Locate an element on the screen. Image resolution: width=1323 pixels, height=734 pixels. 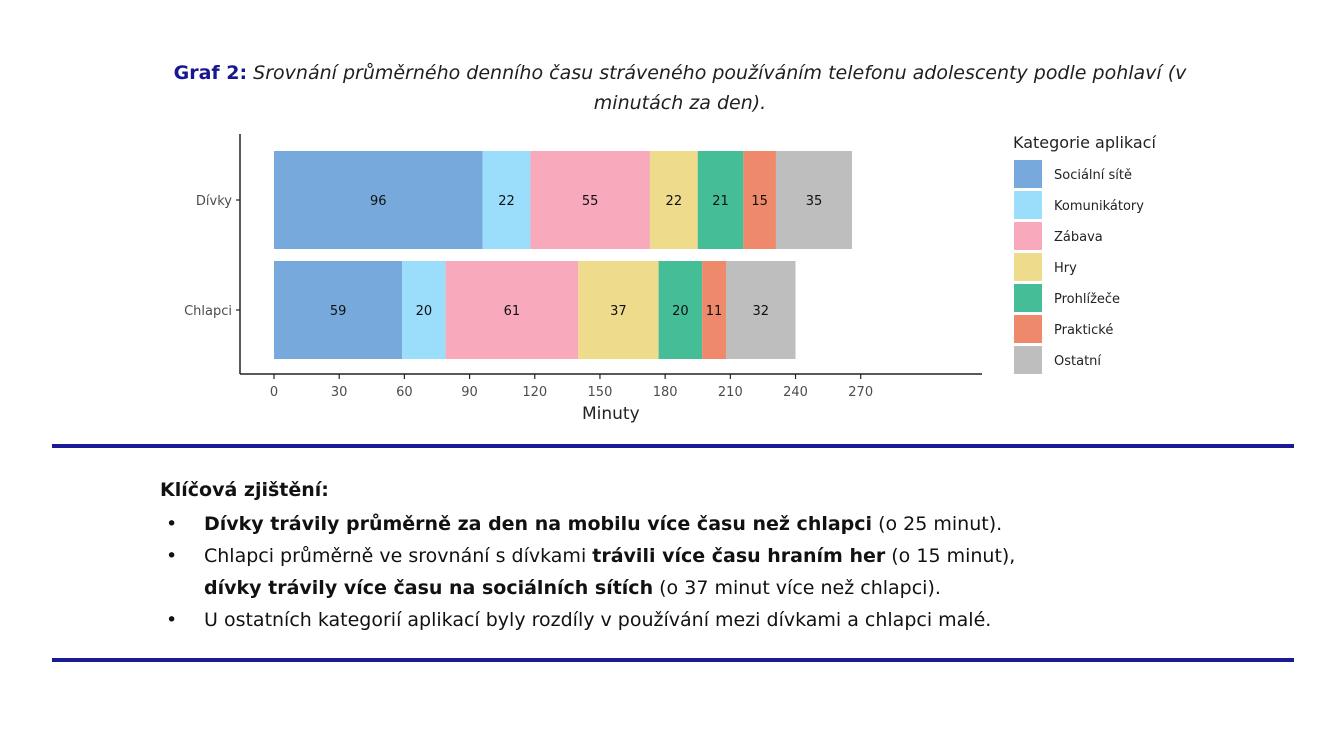
x-tick-label: 150 is located at coordinates (600, 392).